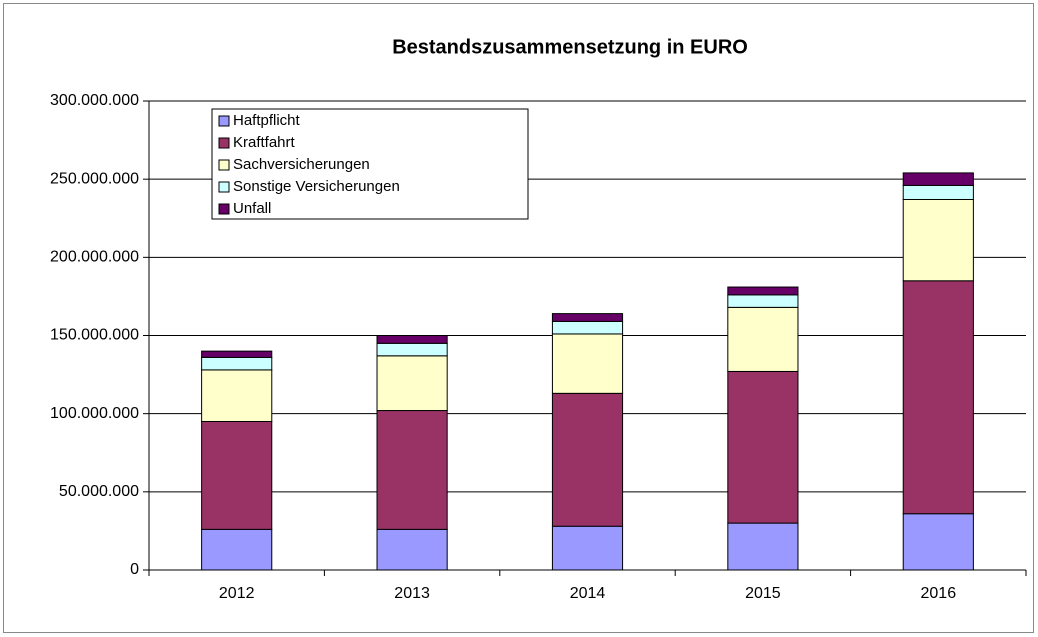  Describe the element at coordinates (94, 178) in the screenshot. I see `y-tick-label: 250.000.000` at that location.